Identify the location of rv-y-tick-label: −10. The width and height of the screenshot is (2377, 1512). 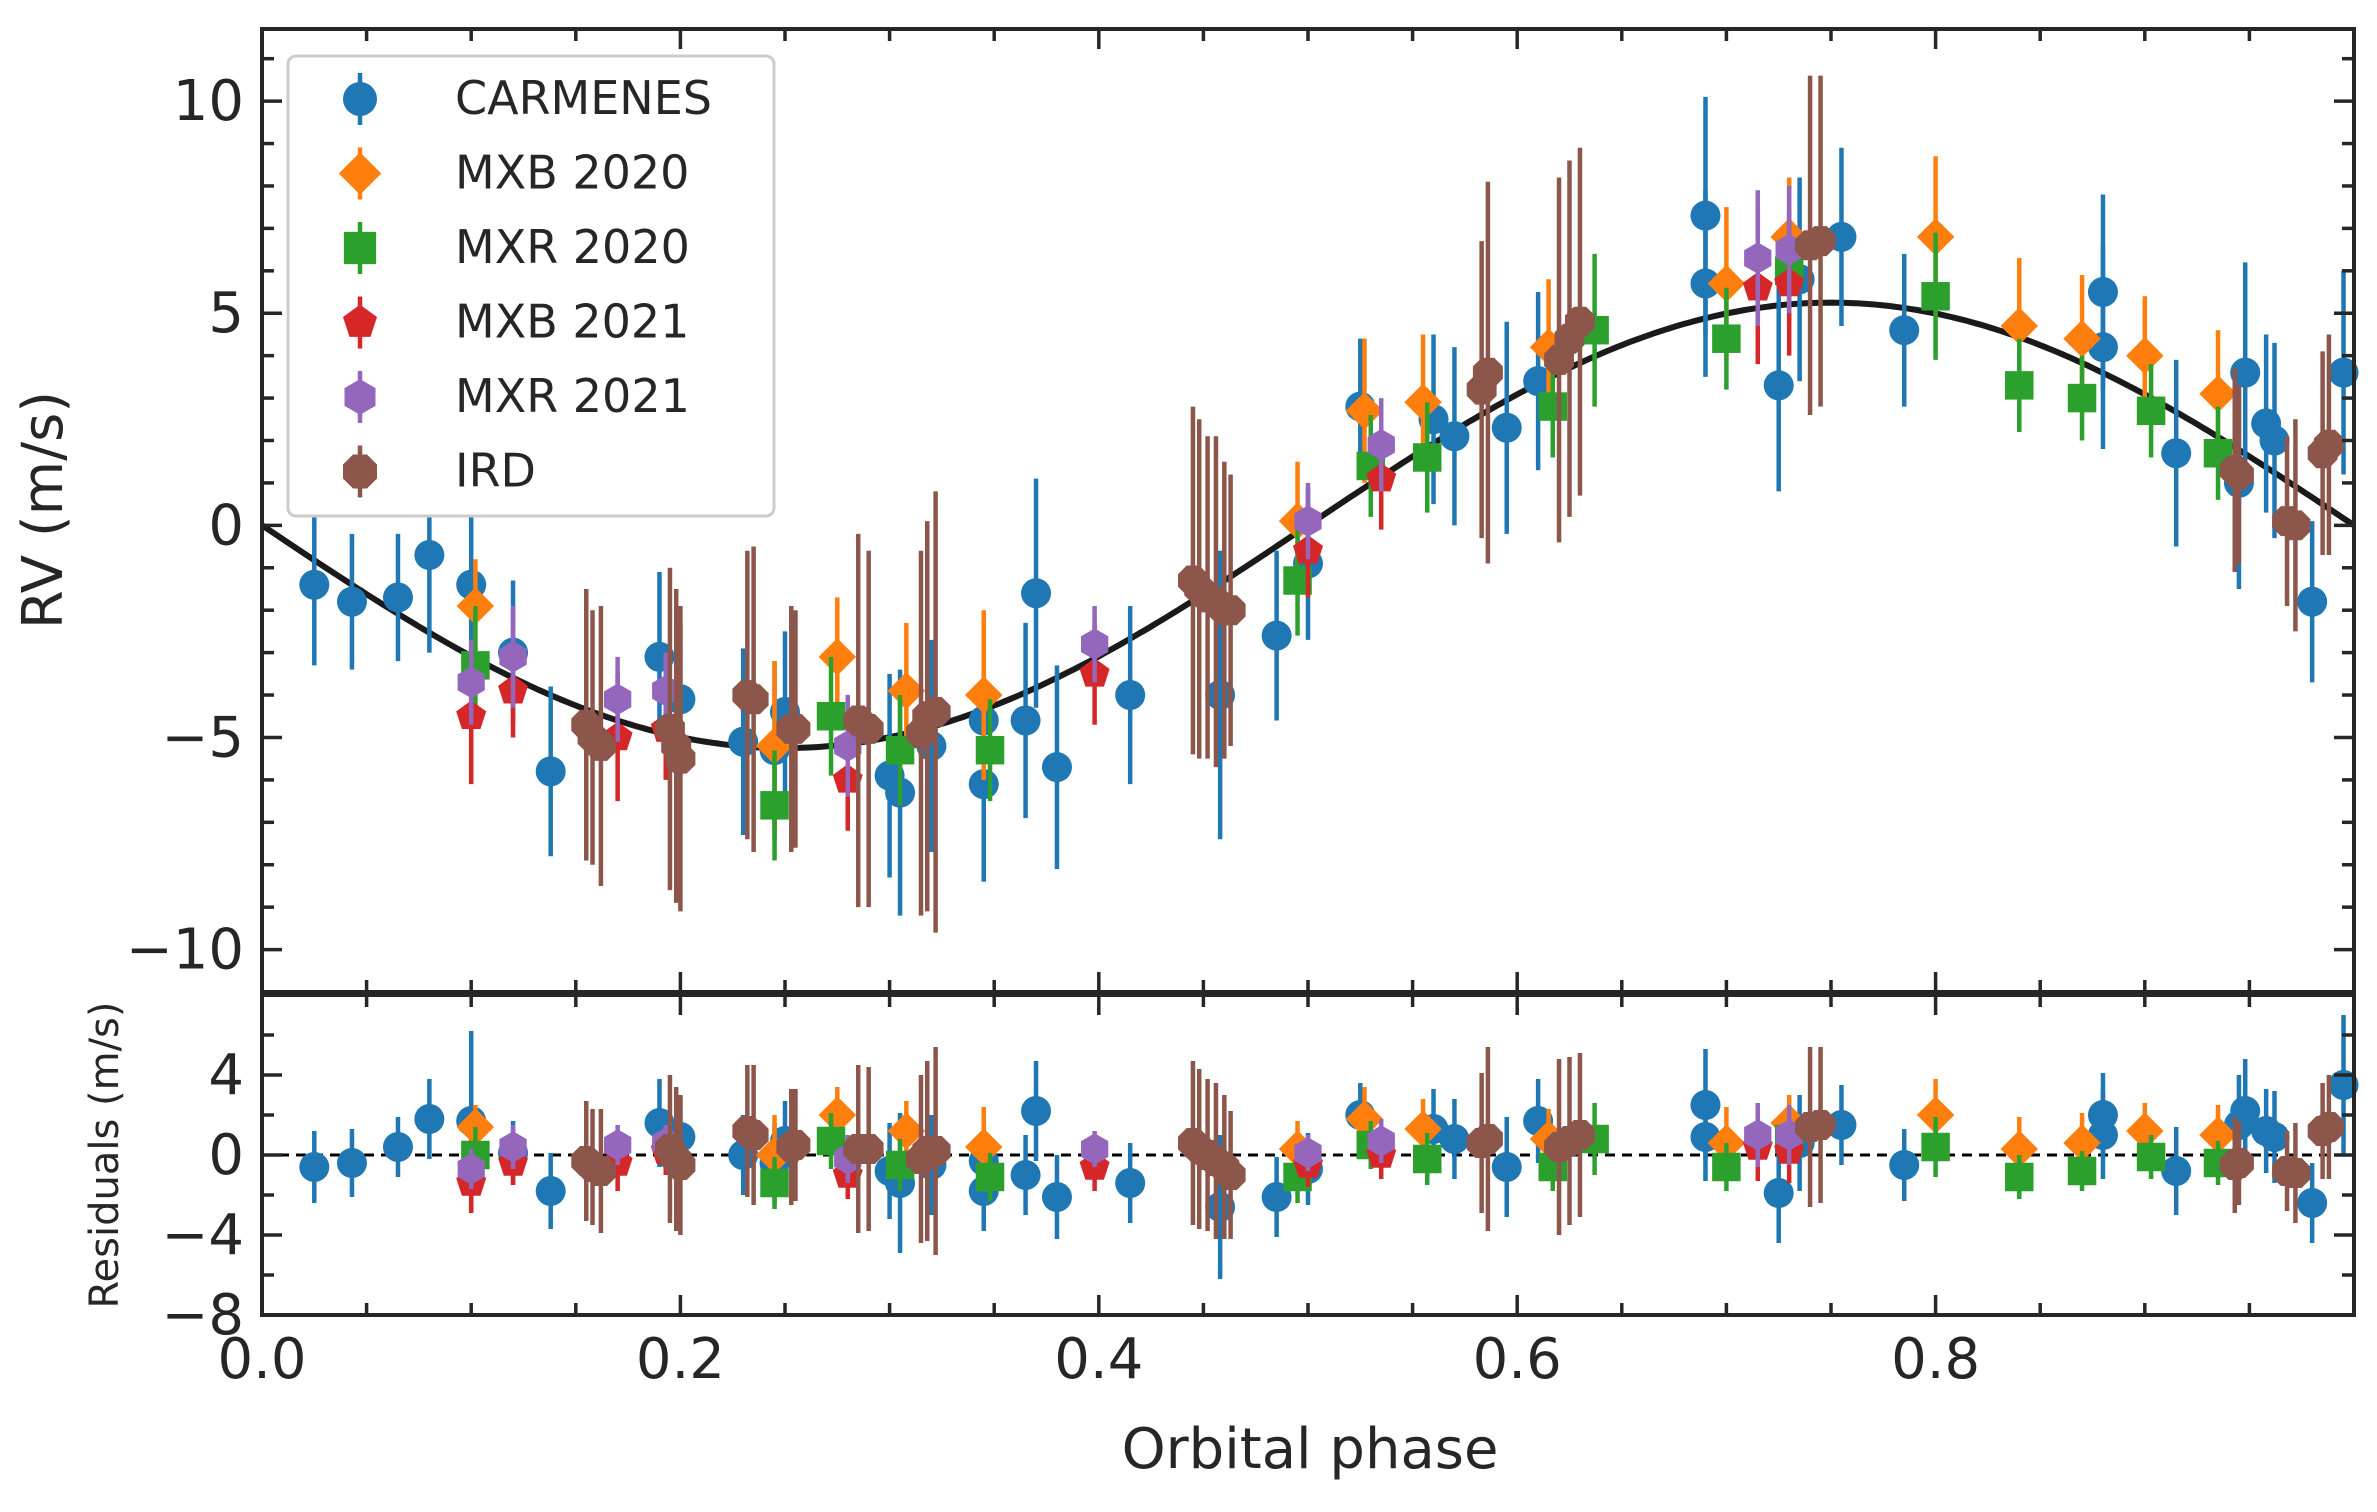
(185, 950).